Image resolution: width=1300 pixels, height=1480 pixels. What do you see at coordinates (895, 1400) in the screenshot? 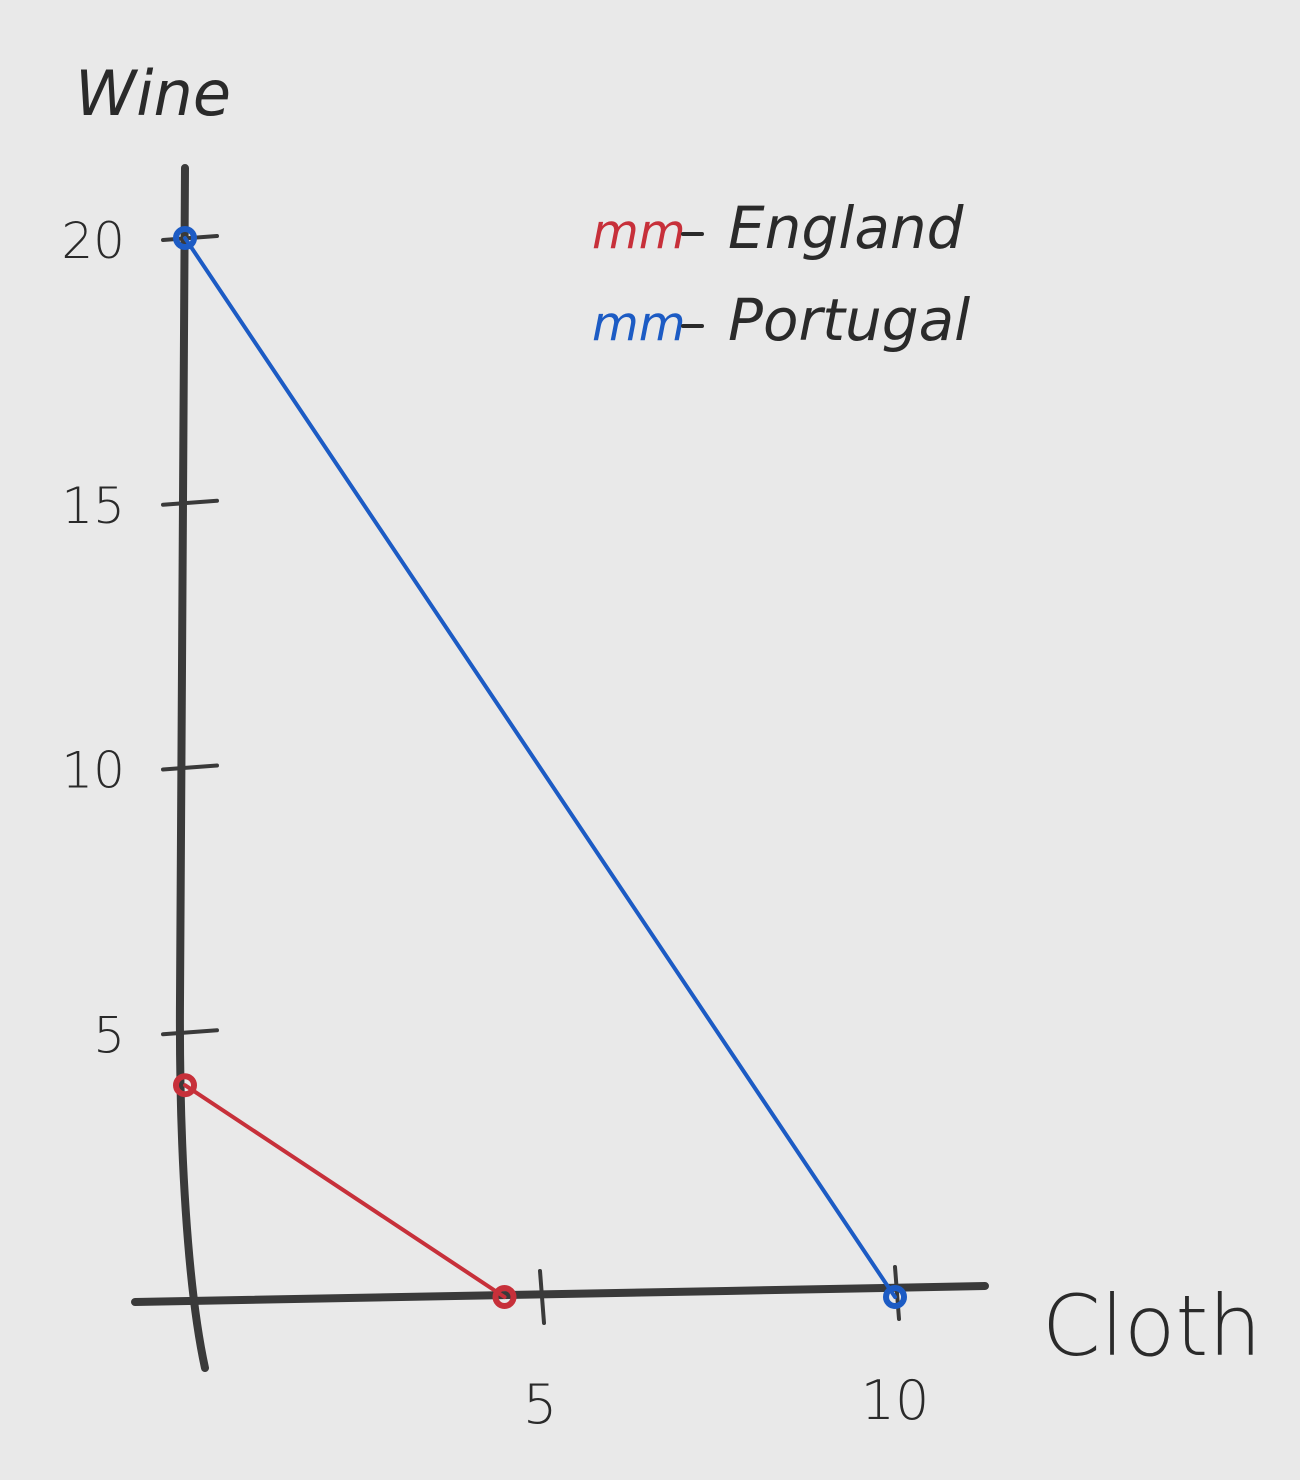
I see `x-tick-label-10: 10` at bounding box center [895, 1400].